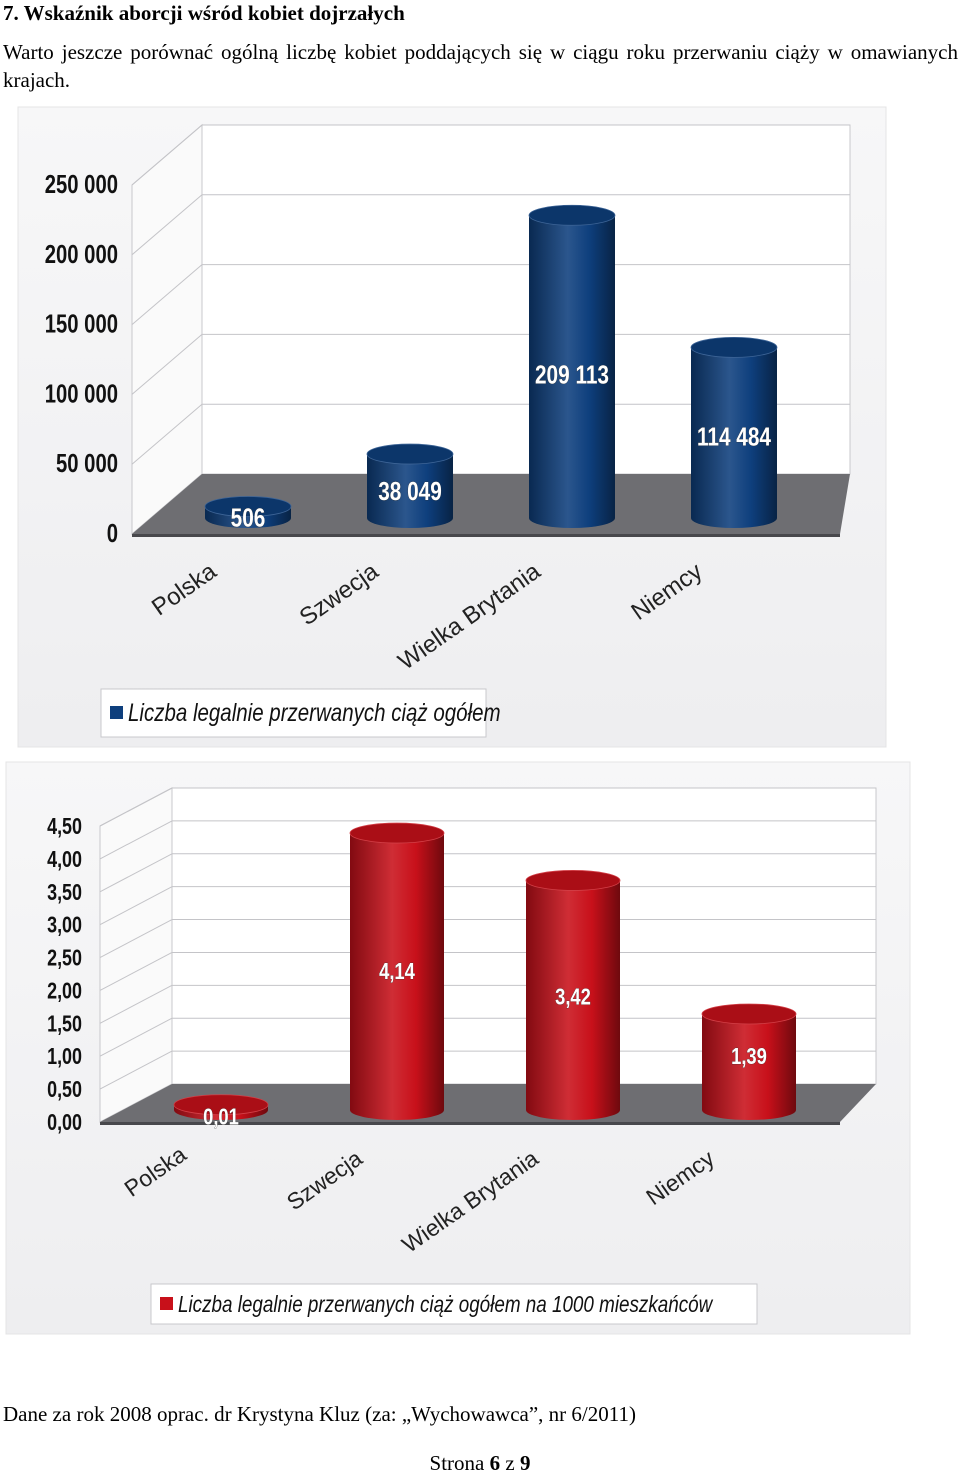  I want to click on footer-separator: z, so click(510, 1463).